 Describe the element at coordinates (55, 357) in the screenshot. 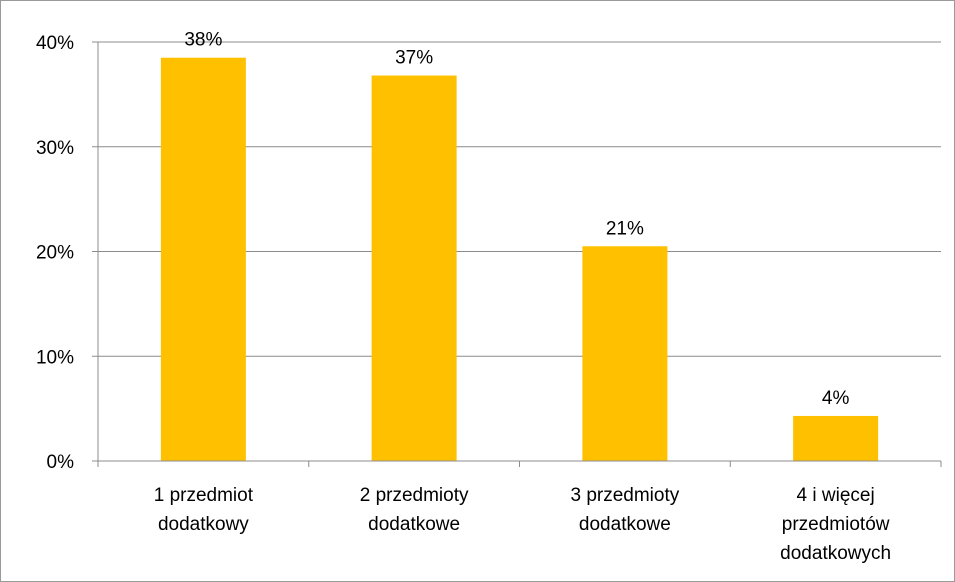

I see `y-tick-label: 10%` at that location.